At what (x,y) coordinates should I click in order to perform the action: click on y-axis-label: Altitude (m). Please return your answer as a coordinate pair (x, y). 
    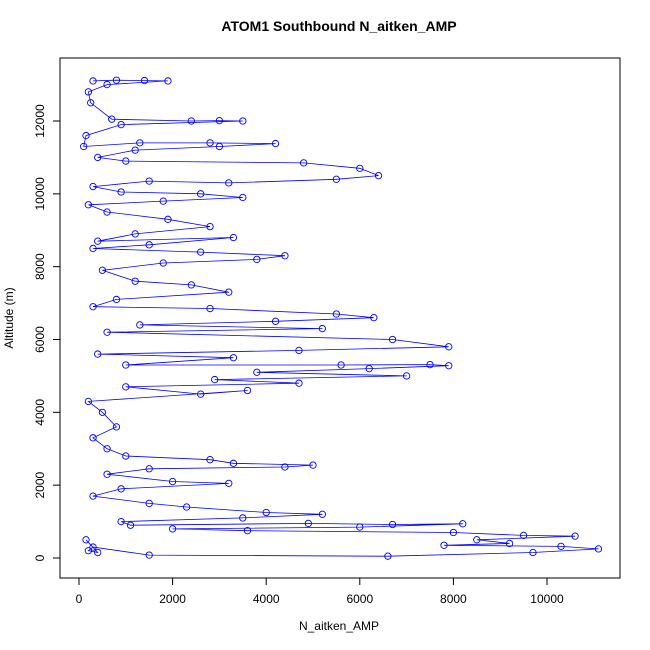
    Looking at the image, I should click on (9, 317).